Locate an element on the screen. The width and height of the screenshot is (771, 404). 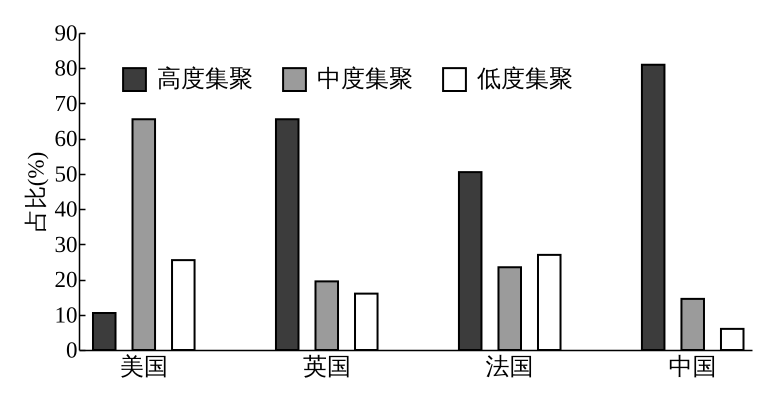
y-tick-label: 80 is located at coordinates (66, 68).